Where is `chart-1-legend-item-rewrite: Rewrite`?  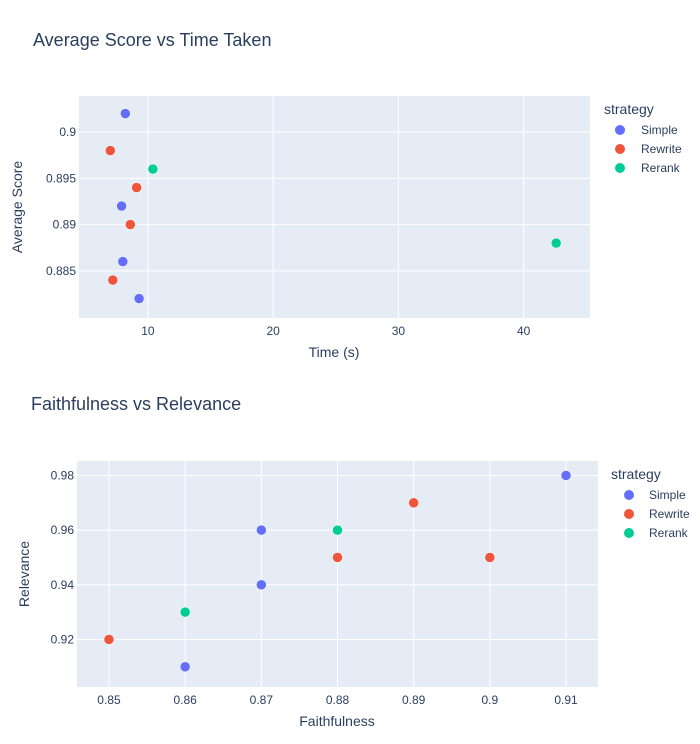 chart-1-legend-item-rewrite: Rewrite is located at coordinates (648, 149).